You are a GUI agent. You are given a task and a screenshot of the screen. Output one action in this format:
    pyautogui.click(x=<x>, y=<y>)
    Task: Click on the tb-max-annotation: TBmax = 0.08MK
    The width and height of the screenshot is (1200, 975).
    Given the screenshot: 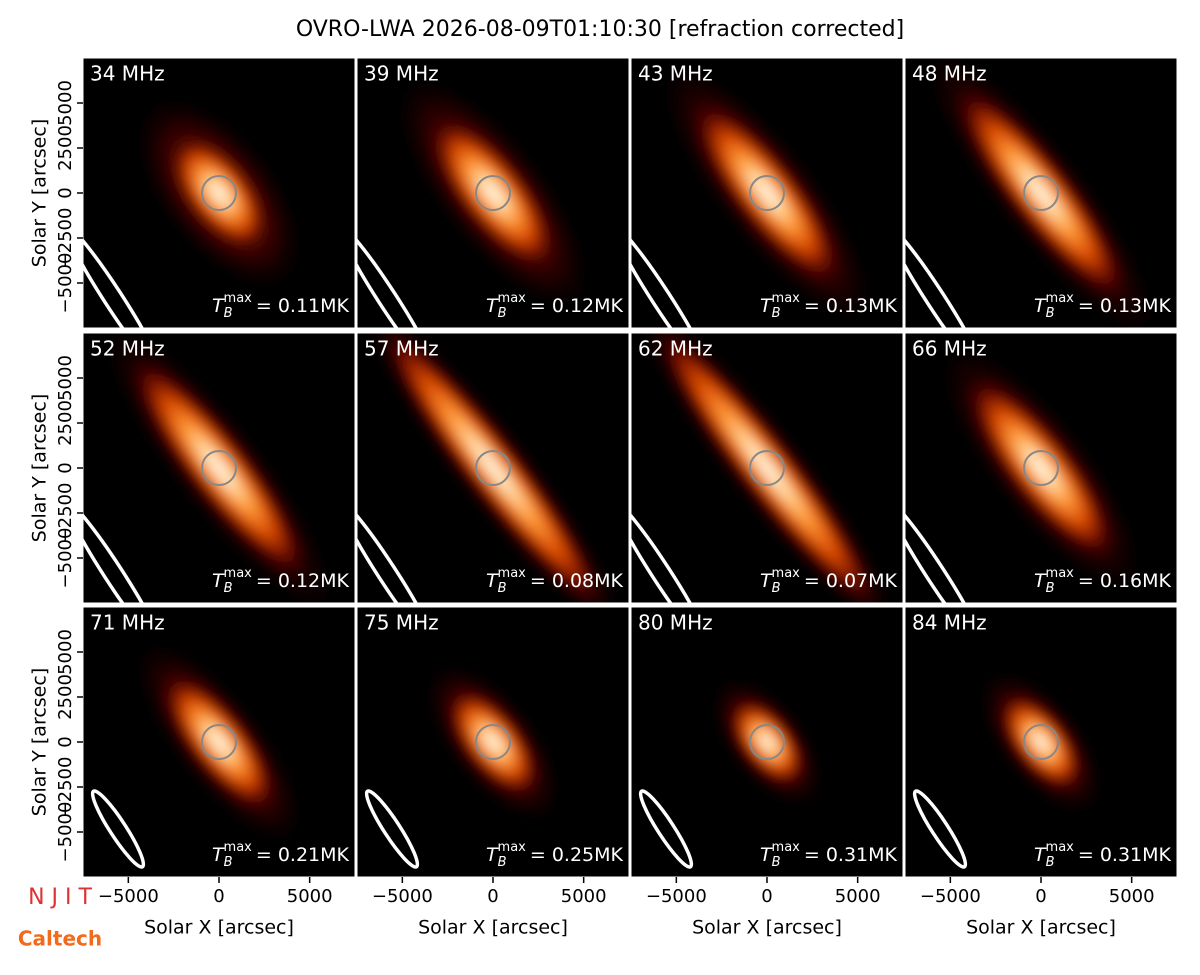 What is the action you would take?
    pyautogui.click(x=555, y=581)
    